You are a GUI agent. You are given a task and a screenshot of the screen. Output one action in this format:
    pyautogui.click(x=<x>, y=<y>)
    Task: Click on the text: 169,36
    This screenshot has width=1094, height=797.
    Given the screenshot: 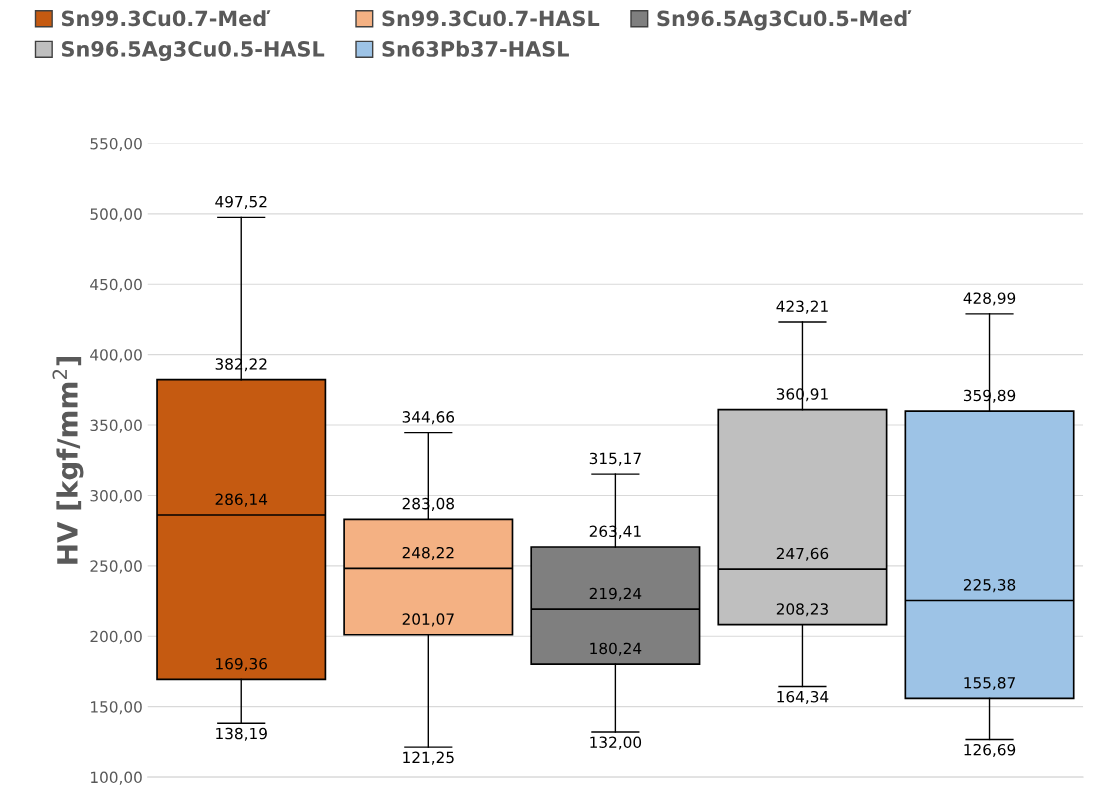 What is the action you would take?
    pyautogui.click(x=241, y=664)
    